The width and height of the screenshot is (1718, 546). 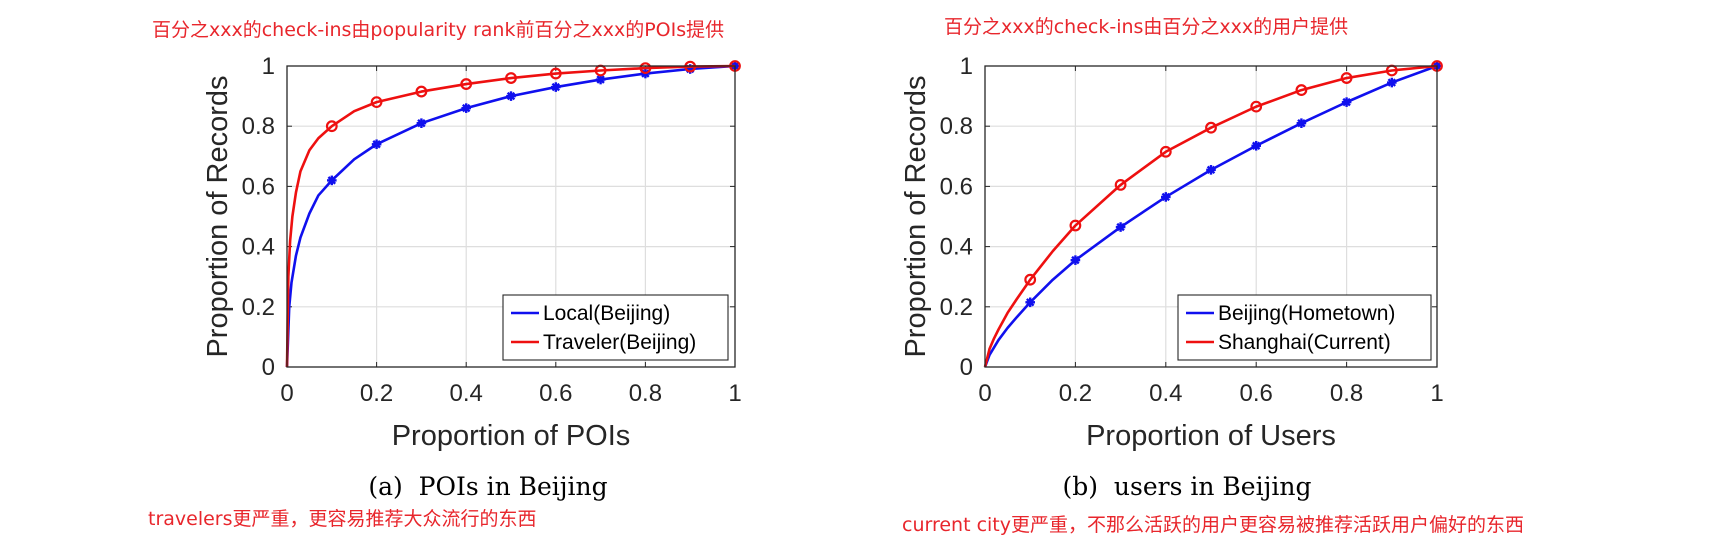 What do you see at coordinates (487, 486) in the screenshot?
I see `caption-a: (a) POIs in Beijing` at bounding box center [487, 486].